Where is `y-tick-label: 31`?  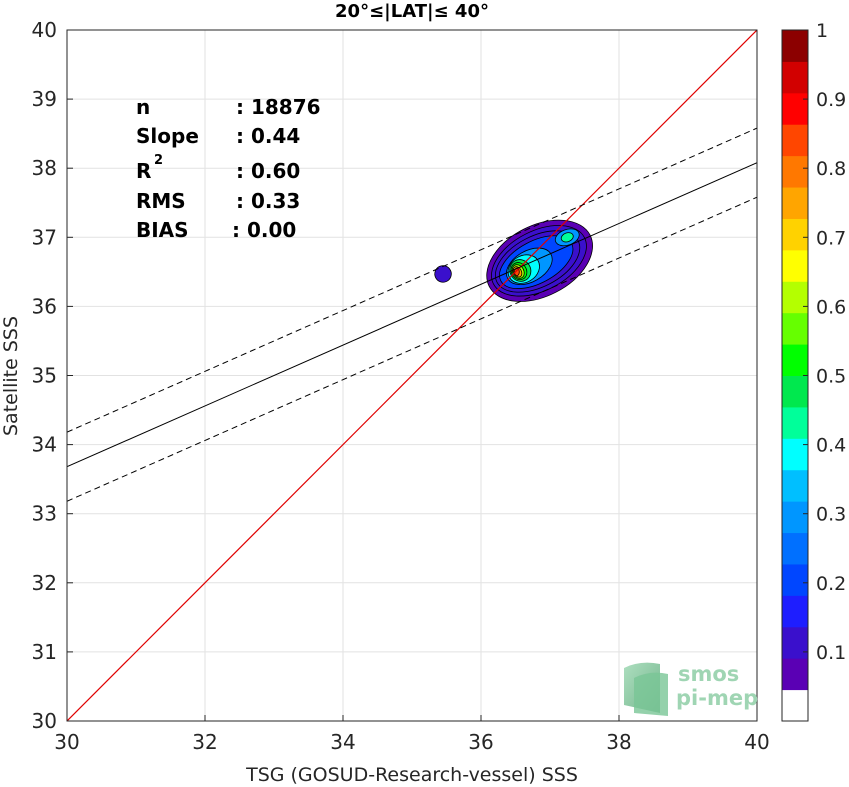
y-tick-label: 31 is located at coordinates (44, 652).